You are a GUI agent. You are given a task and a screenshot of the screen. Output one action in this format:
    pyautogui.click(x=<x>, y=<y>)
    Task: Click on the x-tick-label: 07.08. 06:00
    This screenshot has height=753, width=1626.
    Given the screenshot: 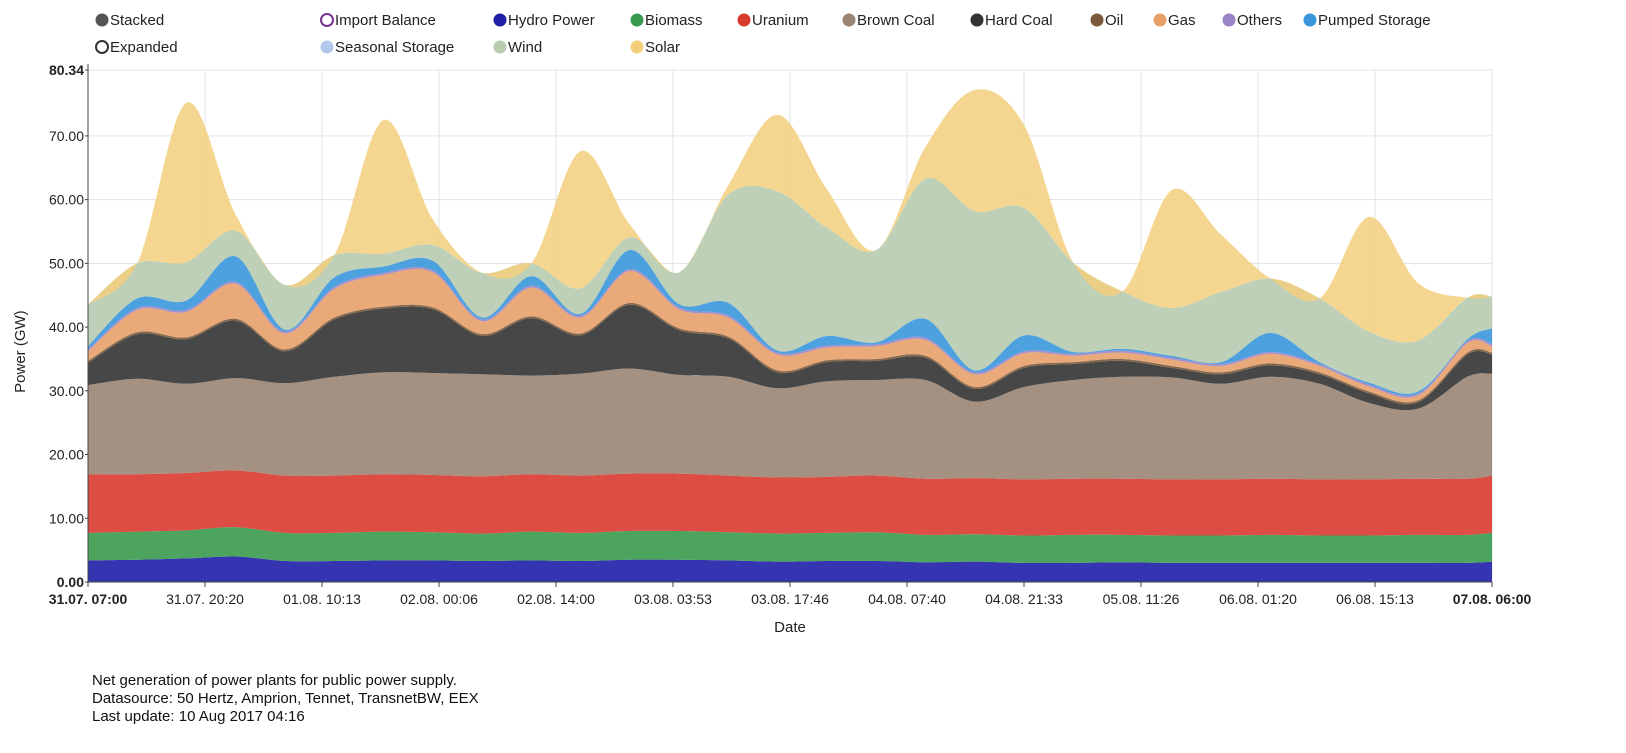 What is the action you would take?
    pyautogui.click(x=1492, y=599)
    